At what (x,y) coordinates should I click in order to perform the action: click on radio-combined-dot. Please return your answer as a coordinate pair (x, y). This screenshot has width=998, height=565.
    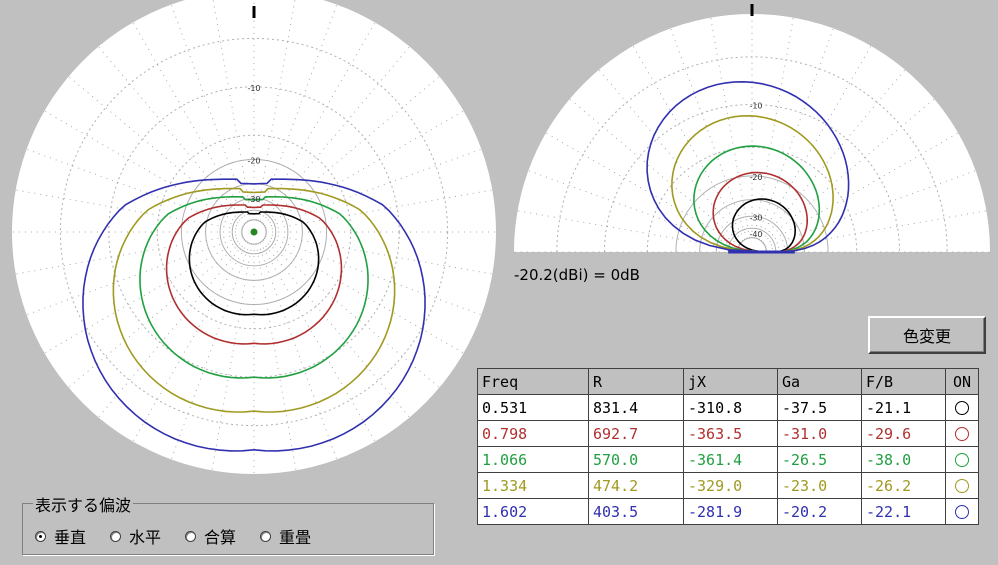
    Looking at the image, I should click on (191, 536).